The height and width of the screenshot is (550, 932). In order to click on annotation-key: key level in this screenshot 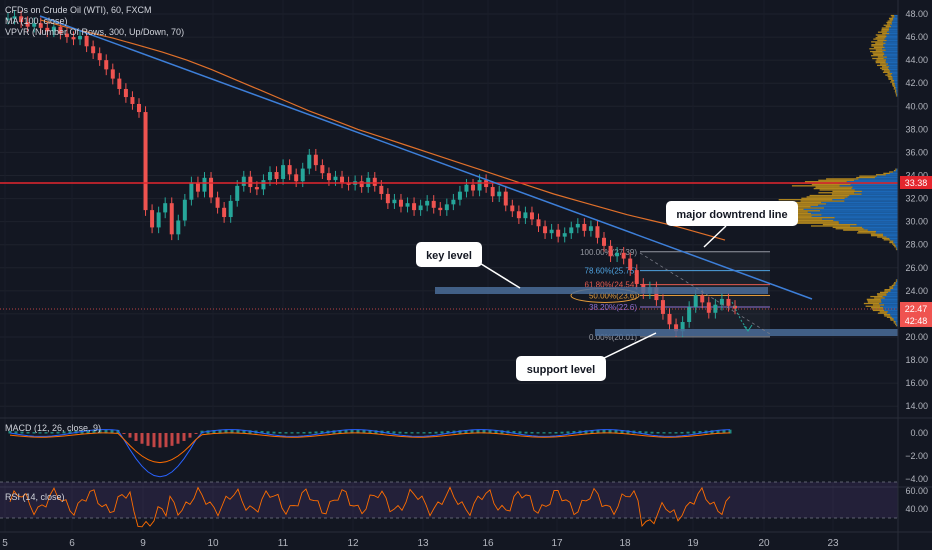, I will do `click(468, 265)`.